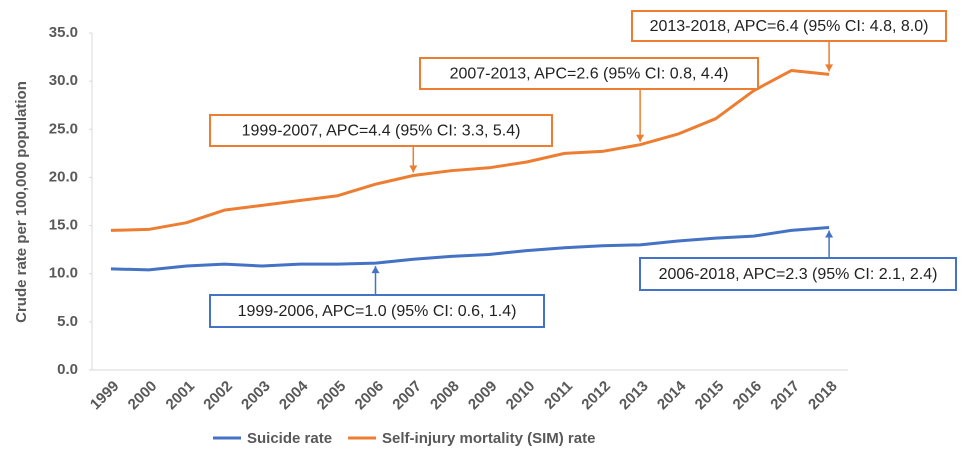  I want to click on x-tick-label: 2004, so click(294, 395).